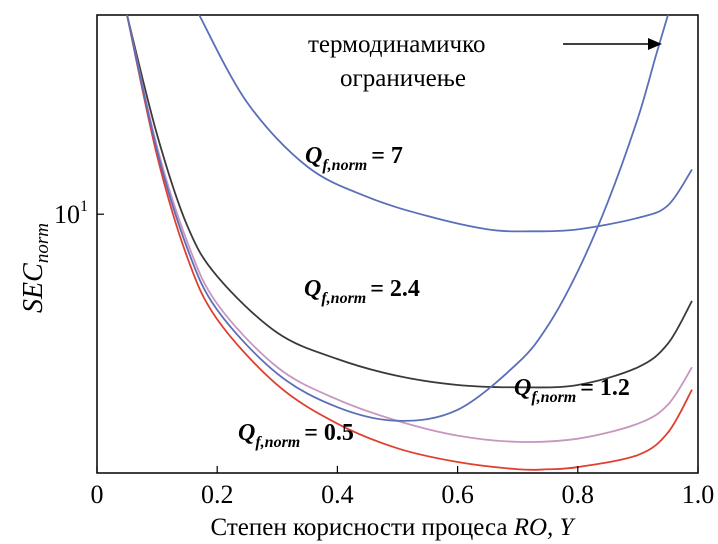 This screenshot has height=544, width=718. I want to click on y-tick-exponent: 1, so click(84, 206).